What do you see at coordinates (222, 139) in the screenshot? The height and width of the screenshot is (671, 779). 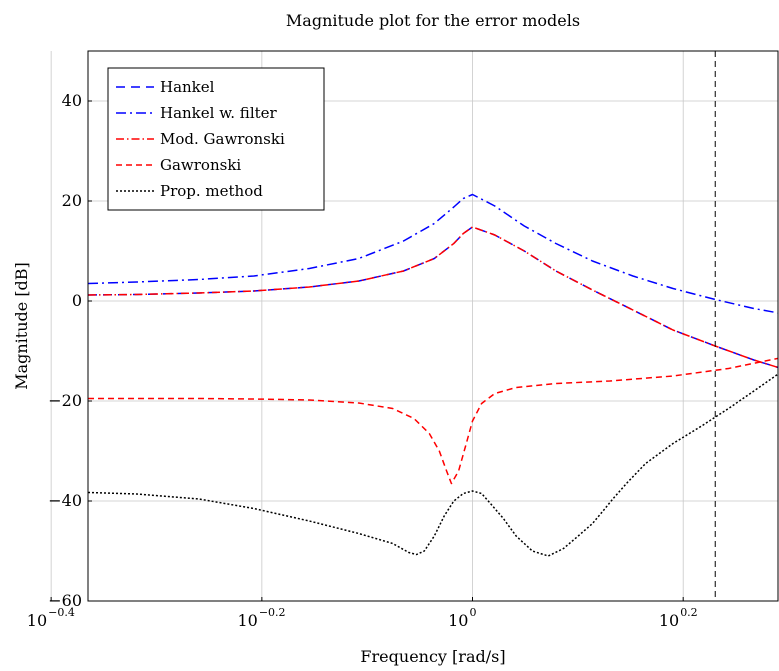 I see `legend-label: Mod. Gawronski` at bounding box center [222, 139].